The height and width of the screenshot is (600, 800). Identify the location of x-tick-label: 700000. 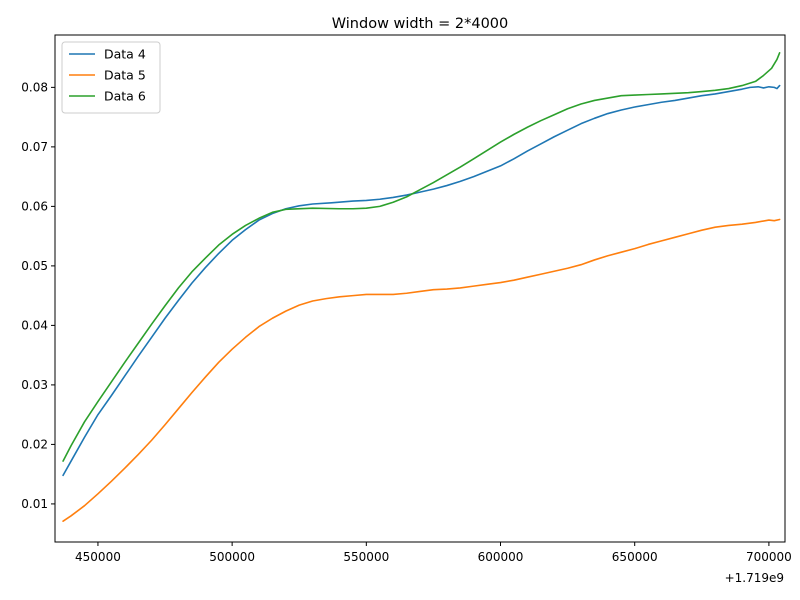
(769, 557).